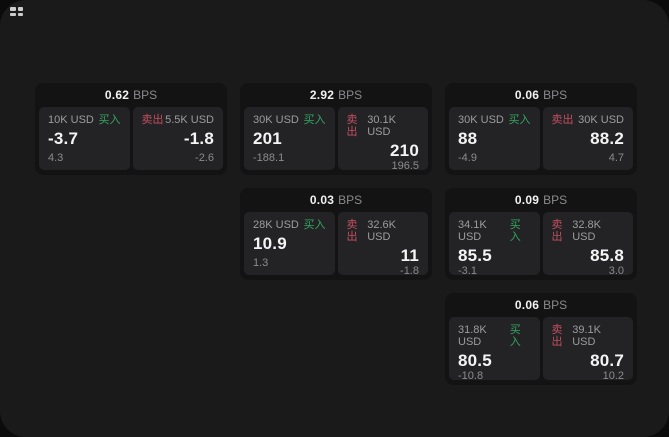 The width and height of the screenshot is (669, 437). I want to click on buy-delta: -3.1, so click(467, 271).